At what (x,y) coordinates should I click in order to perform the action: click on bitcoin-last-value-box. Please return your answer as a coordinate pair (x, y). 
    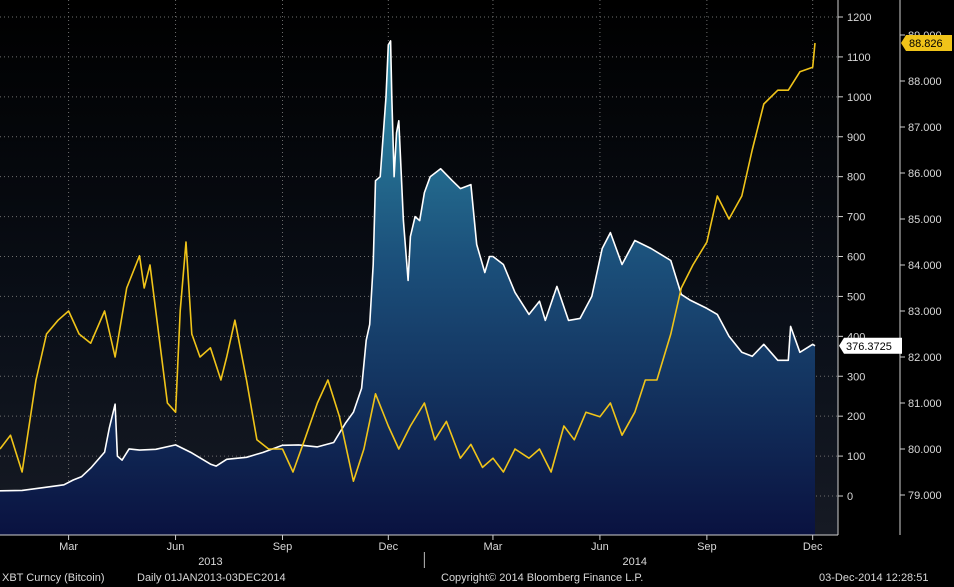
    Looking at the image, I should click on (870, 345).